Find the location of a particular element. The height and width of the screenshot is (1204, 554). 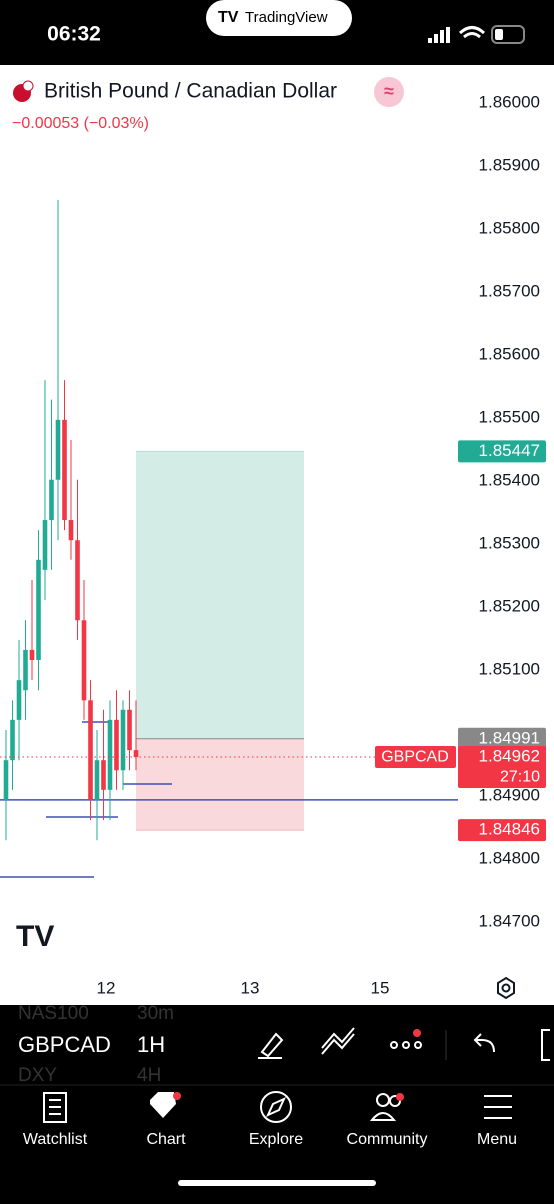

interval-current: 1H is located at coordinates (151, 1044).